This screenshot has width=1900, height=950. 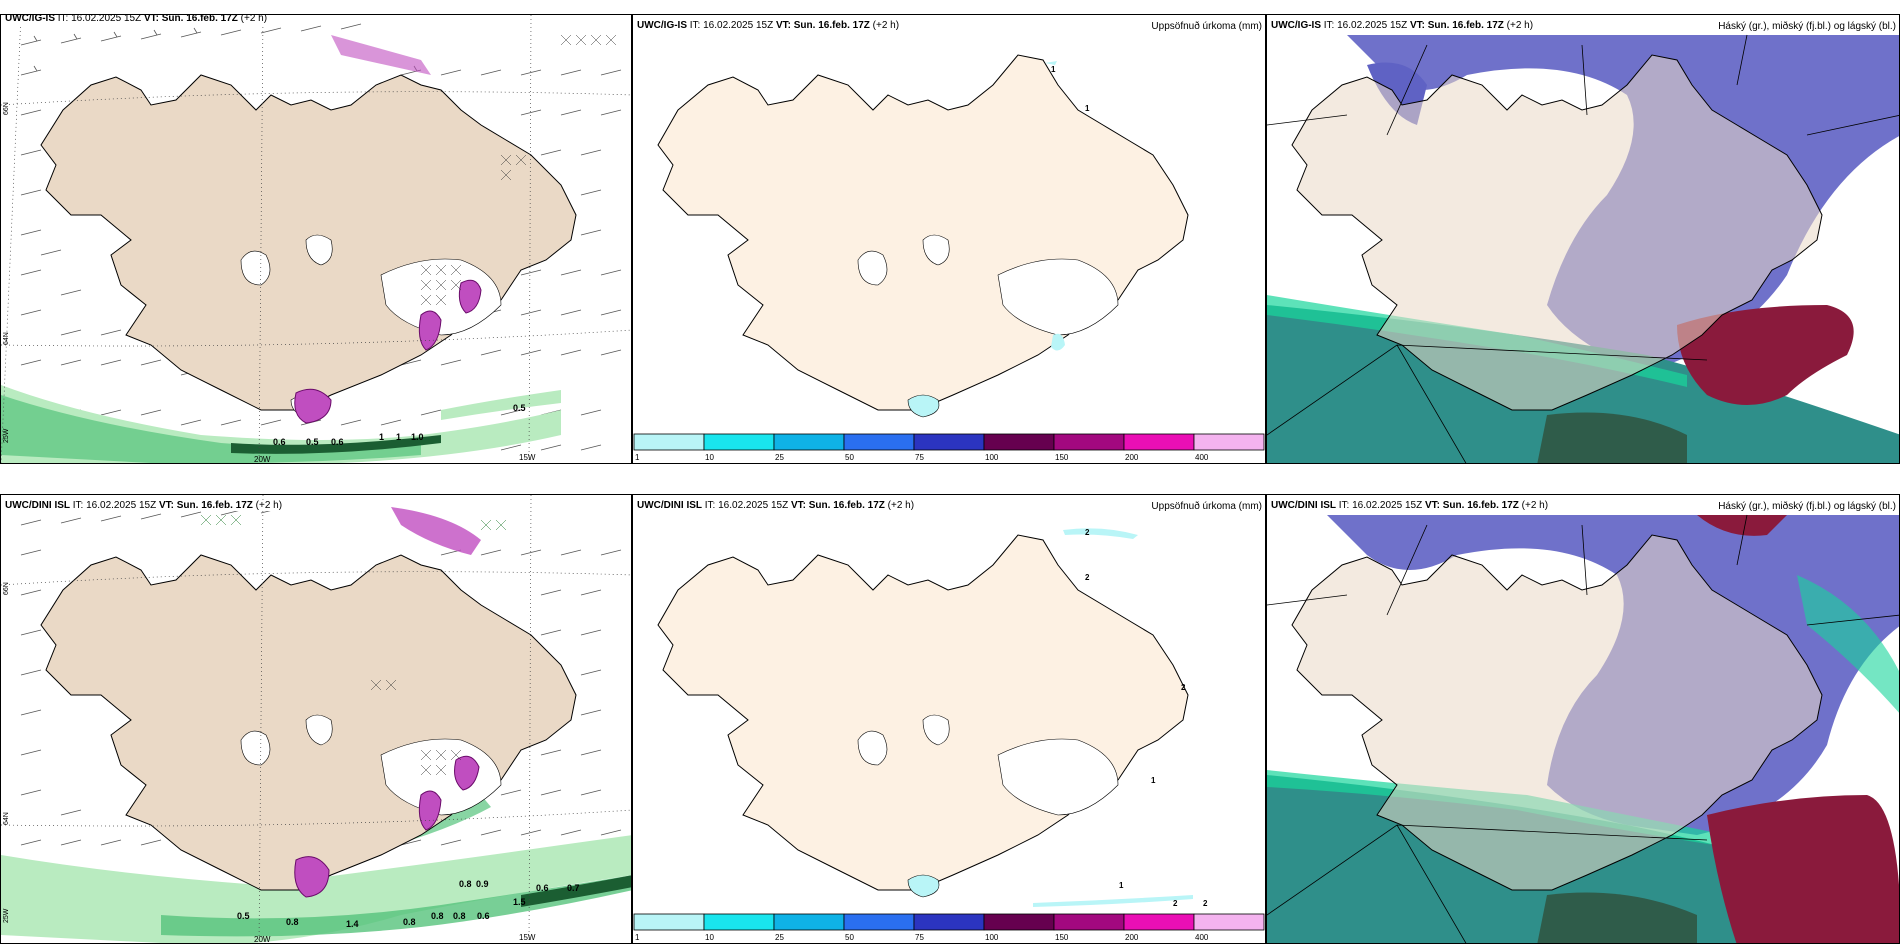 What do you see at coordinates (6, 338) in the screenshot?
I see `lat-label-64n: 64N` at bounding box center [6, 338].